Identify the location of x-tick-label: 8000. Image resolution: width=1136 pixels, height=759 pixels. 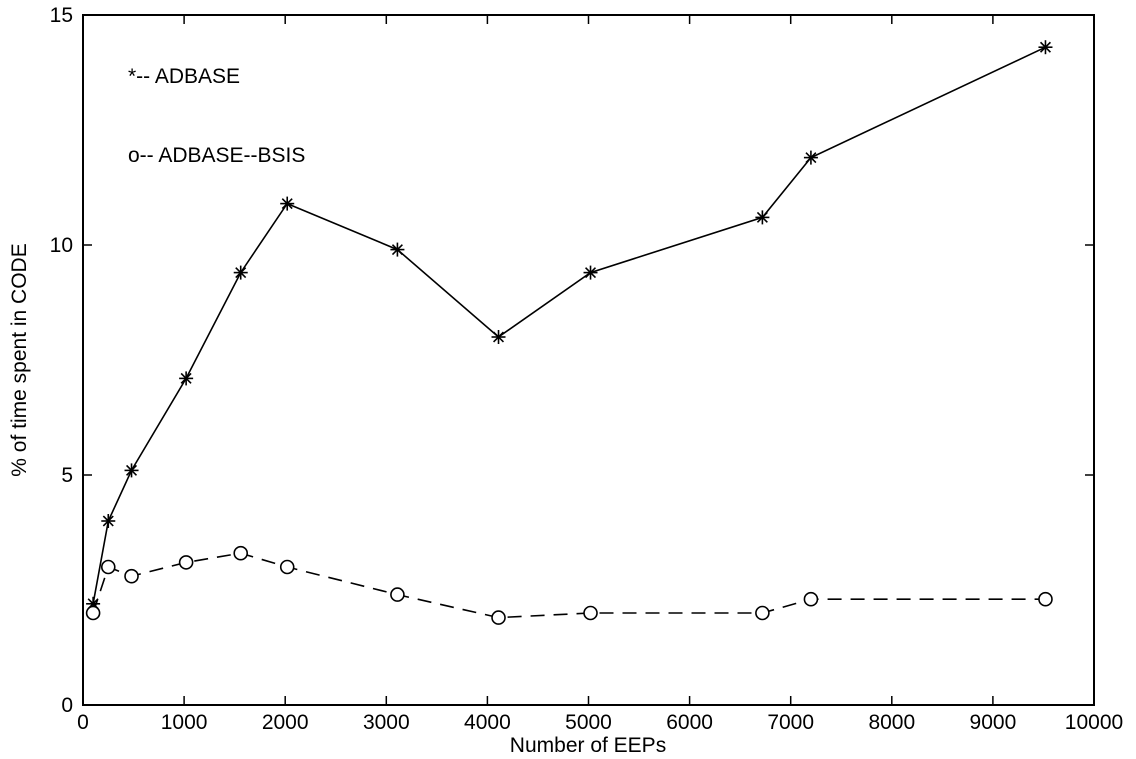
(891, 722).